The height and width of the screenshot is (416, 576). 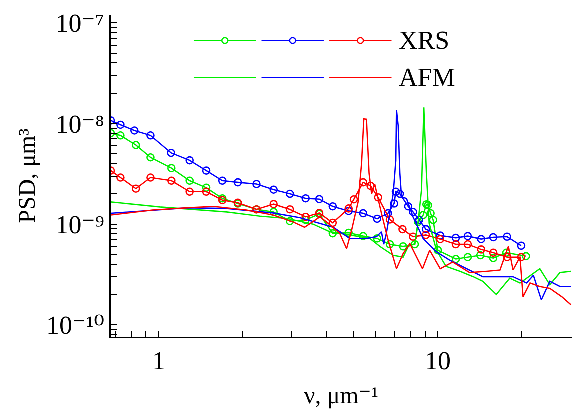 I want to click on y-tick-label: 10⁻⁹, so click(x=80, y=225).